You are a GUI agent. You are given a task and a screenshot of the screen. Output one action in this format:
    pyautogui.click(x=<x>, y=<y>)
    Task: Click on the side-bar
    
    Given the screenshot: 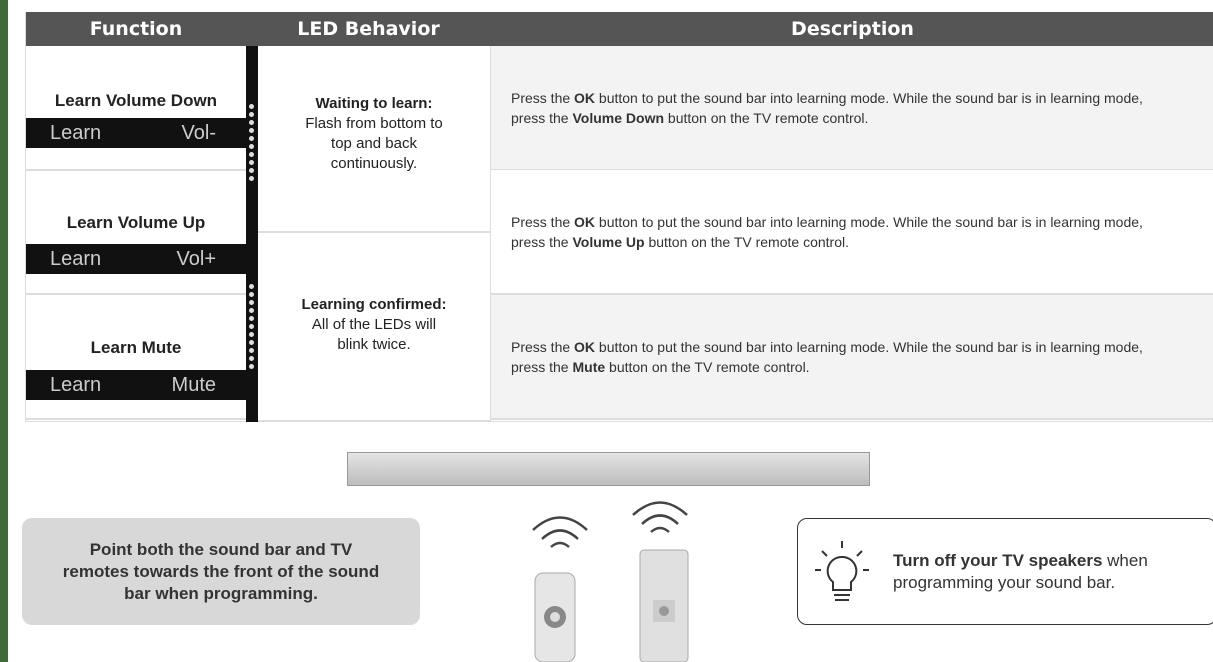 What is the action you would take?
    pyautogui.click(x=4, y=331)
    